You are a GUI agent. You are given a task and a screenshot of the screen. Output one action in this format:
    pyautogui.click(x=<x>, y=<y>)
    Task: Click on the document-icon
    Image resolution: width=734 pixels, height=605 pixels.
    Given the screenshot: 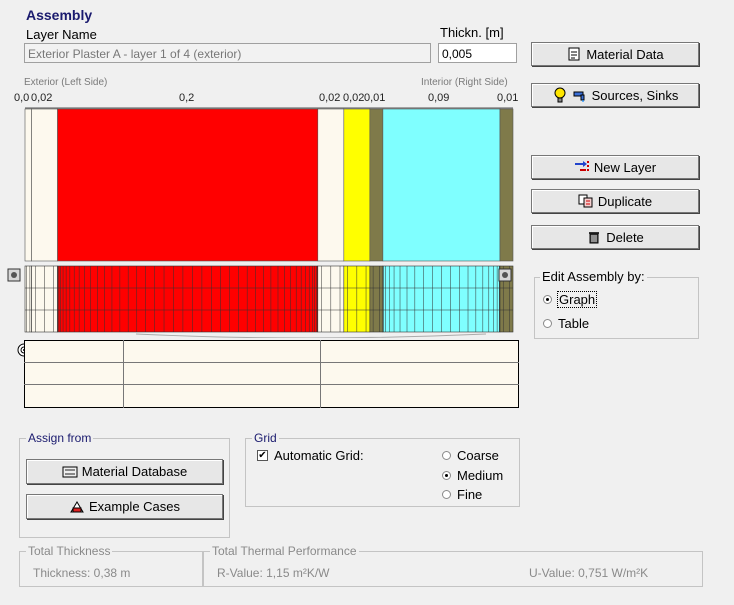 What is the action you would take?
    pyautogui.click(x=574, y=54)
    